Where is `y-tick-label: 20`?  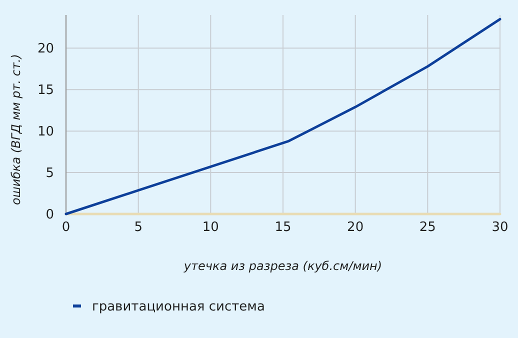 y-tick-label: 20 is located at coordinates (45, 49).